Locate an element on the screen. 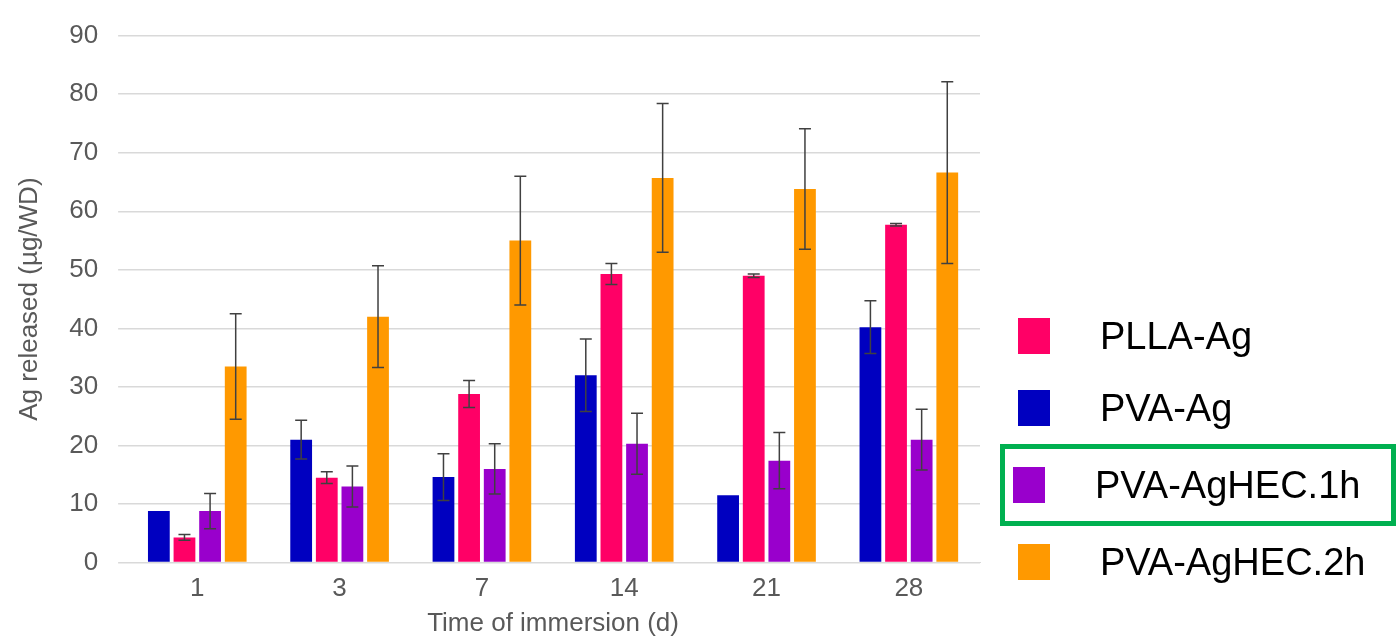 The image size is (1398, 639). highlight-frame: PVA-AgHEC.1h is located at coordinates (1198, 485).